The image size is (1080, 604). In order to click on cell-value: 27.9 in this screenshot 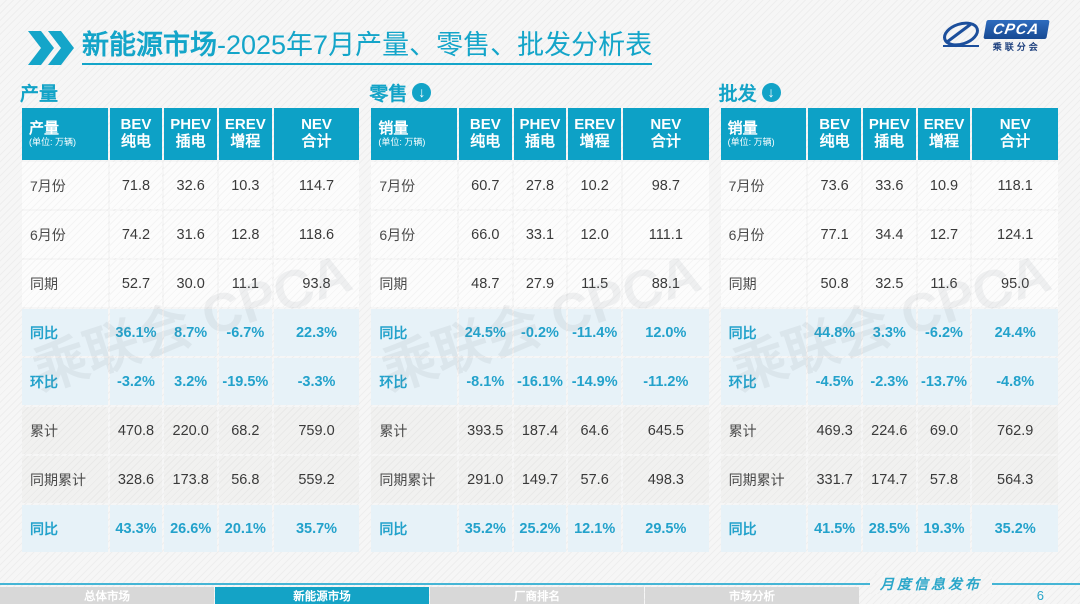, I will do `click(540, 283)`.